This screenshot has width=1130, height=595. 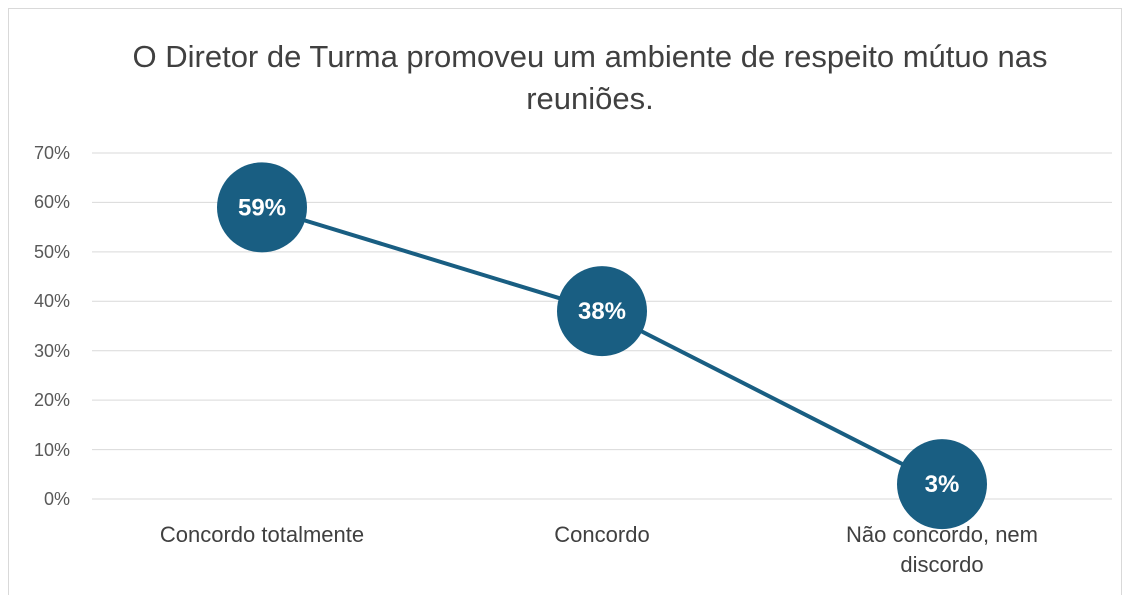 I want to click on y-tick-label: 50%, so click(x=51, y=251).